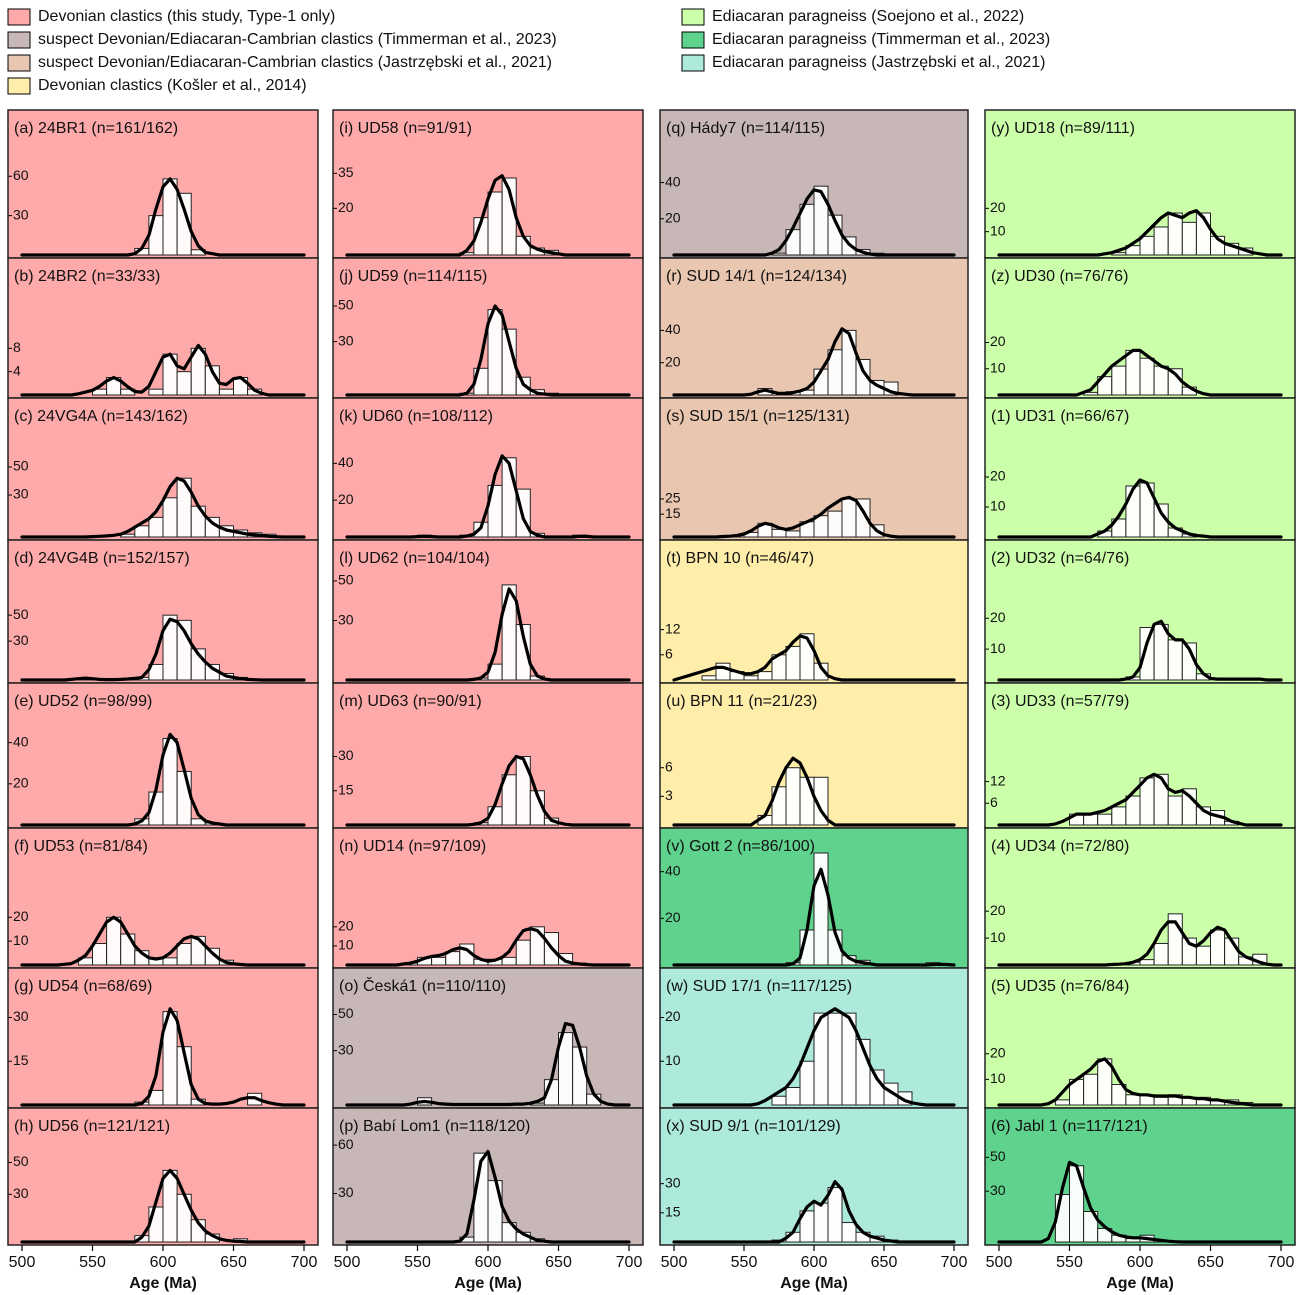 The width and height of the screenshot is (1302, 1295). I want to click on panel-title: (6) Jabl 1 (n=117/121), so click(1069, 1126).